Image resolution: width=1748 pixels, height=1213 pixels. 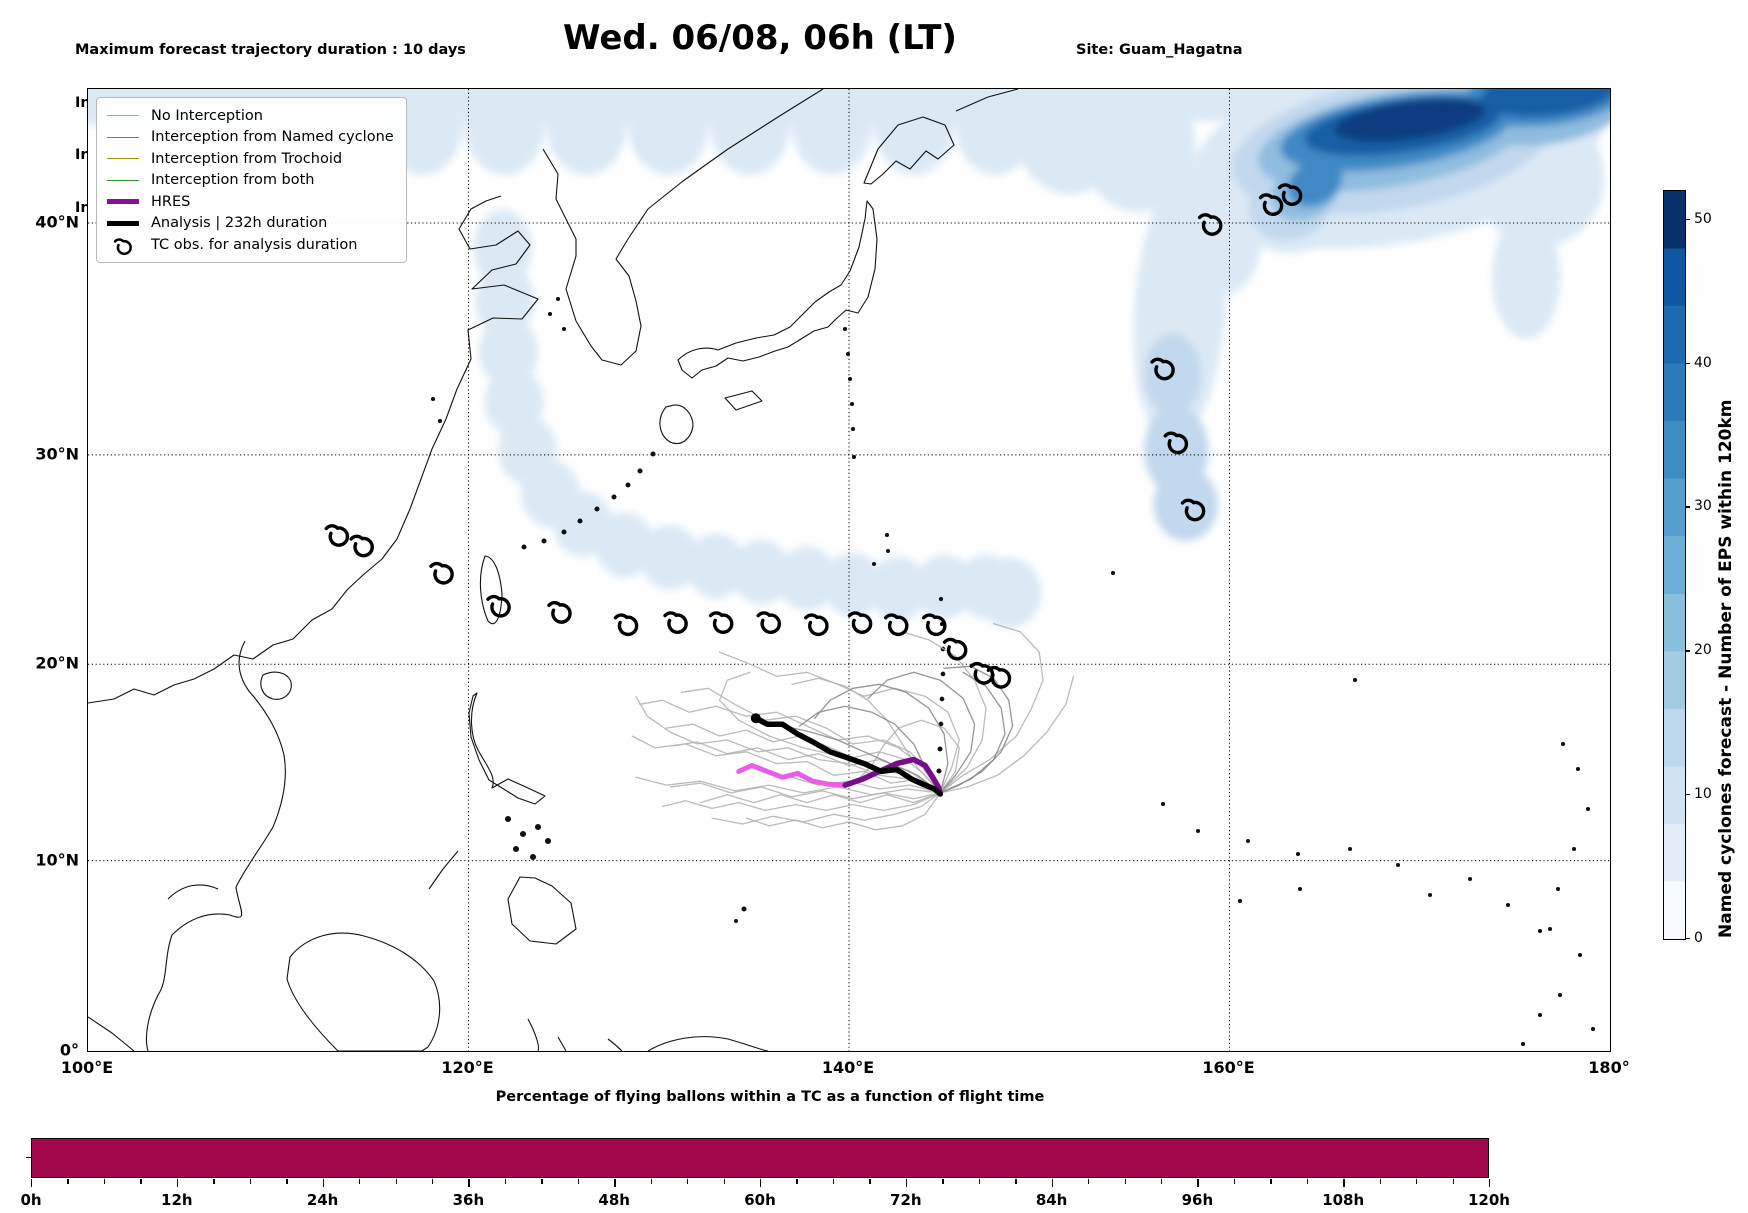 What do you see at coordinates (250, 245) in the screenshot?
I see `legend-item: TC obs. for analysis duration` at bounding box center [250, 245].